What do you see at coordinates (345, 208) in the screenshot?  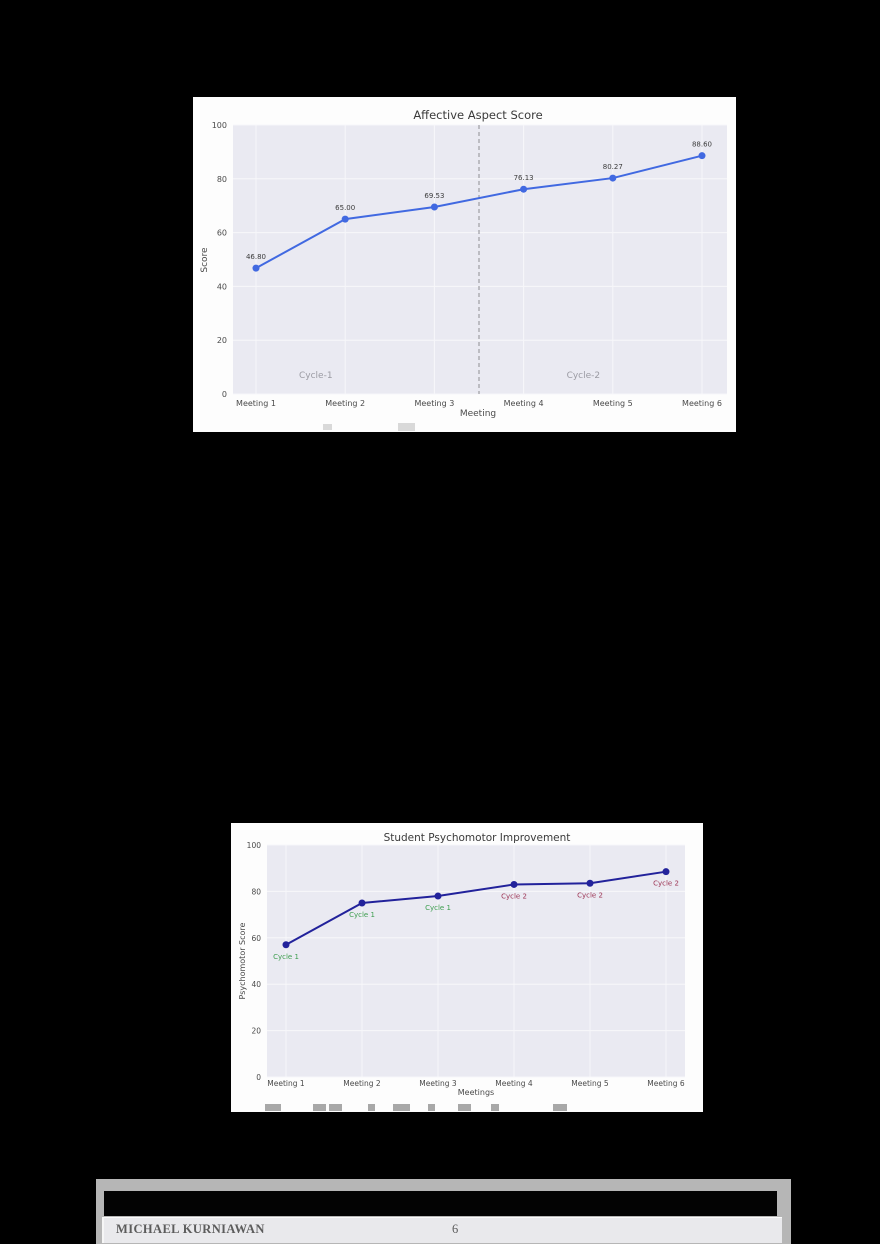 I see `svg-text: 65.00` at bounding box center [345, 208].